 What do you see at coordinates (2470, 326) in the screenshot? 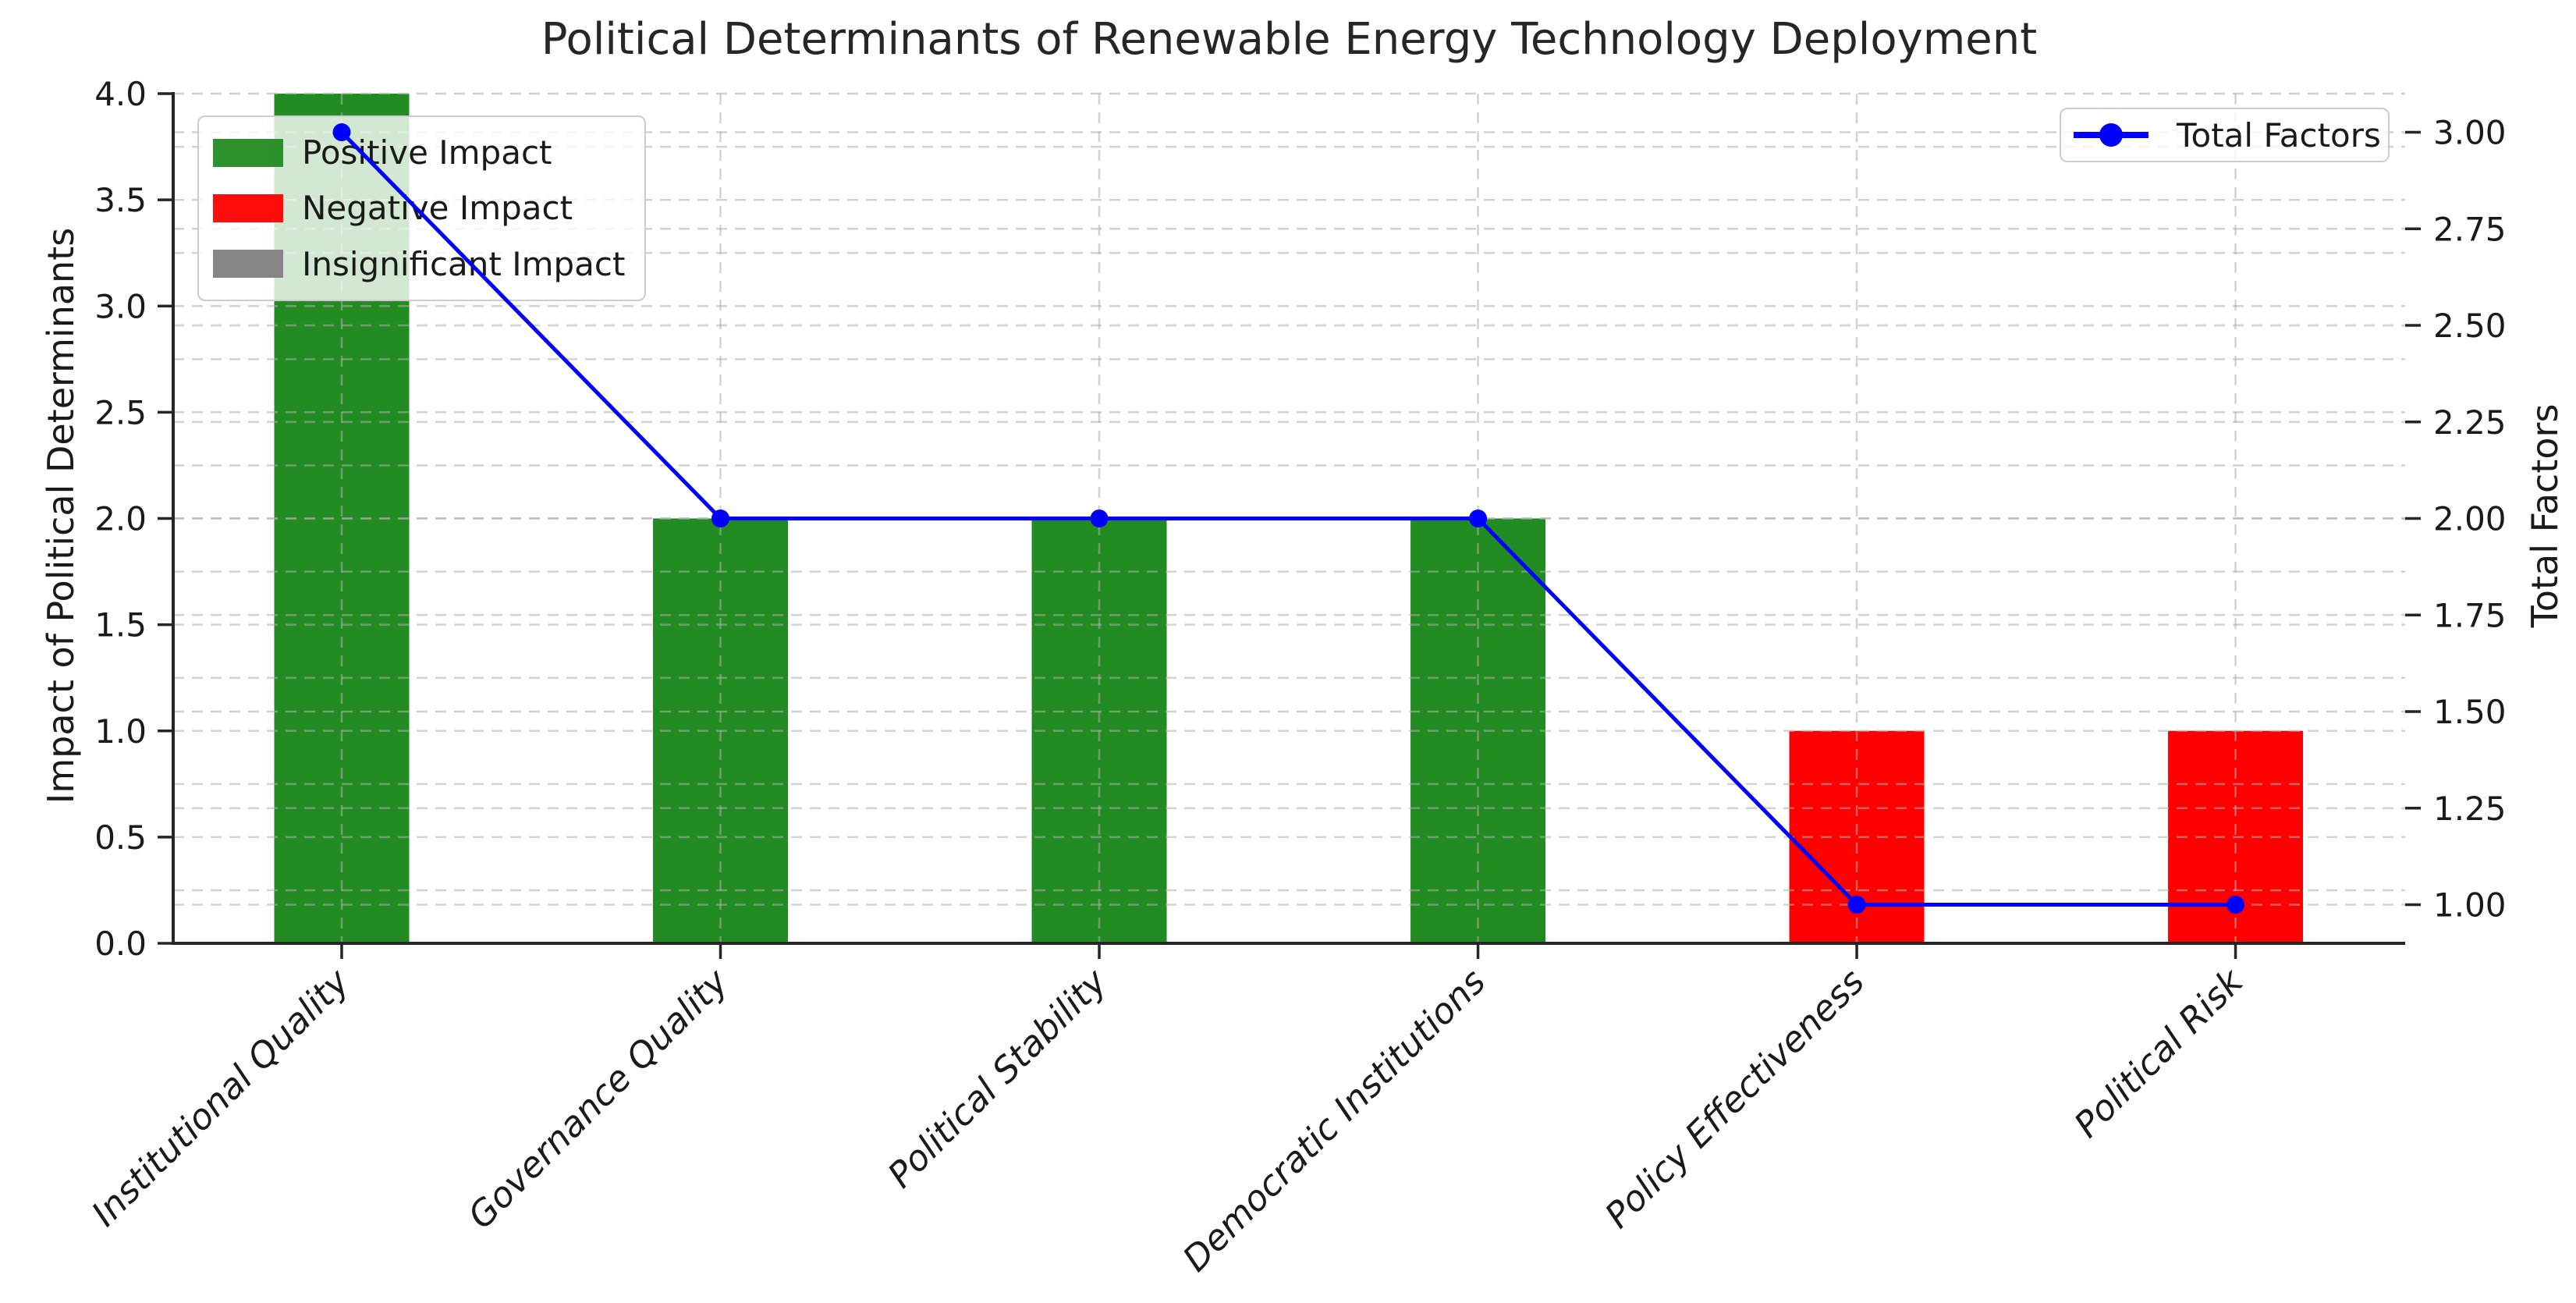
I see `right-tick-label: 2.50` at bounding box center [2470, 326].